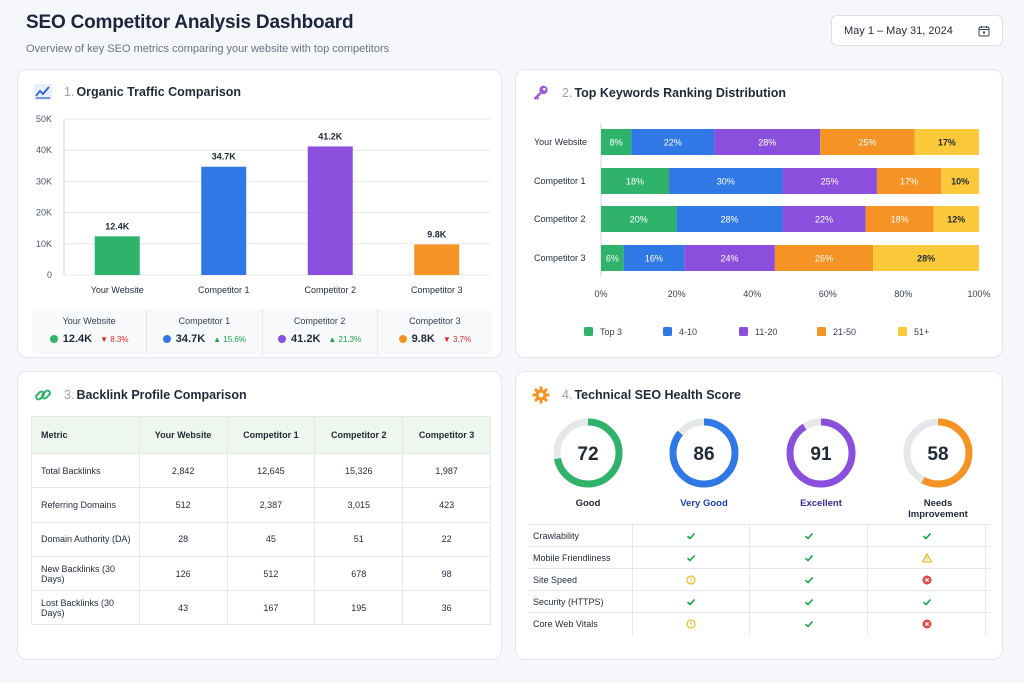 Image resolution: width=1024 pixels, height=683 pixels. What do you see at coordinates (988, 601) in the screenshot?
I see `check-status-empty` at bounding box center [988, 601].